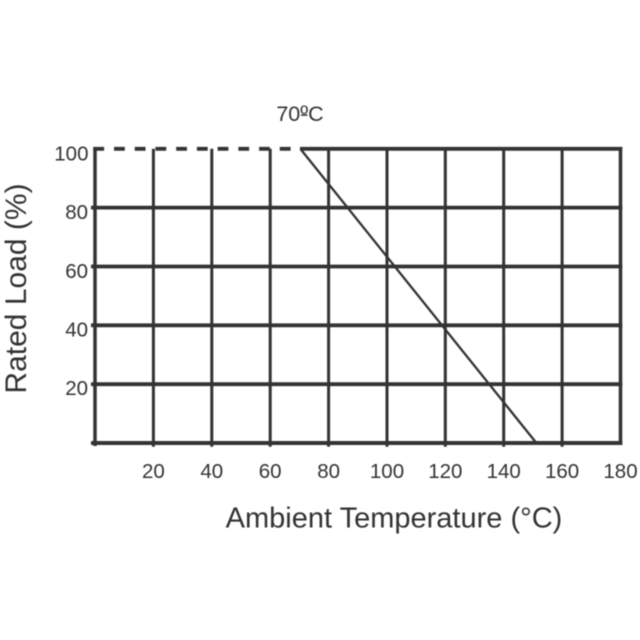 The width and height of the screenshot is (640, 640). What do you see at coordinates (620, 471) in the screenshot?
I see `svg-text: 180` at bounding box center [620, 471].